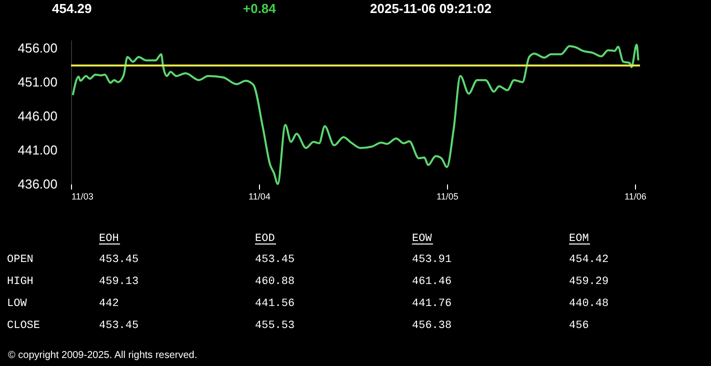 Image resolution: width=711 pixels, height=366 pixels. Describe the element at coordinates (38, 184) in the screenshot. I see `y-tick-label: 436.00` at that location.